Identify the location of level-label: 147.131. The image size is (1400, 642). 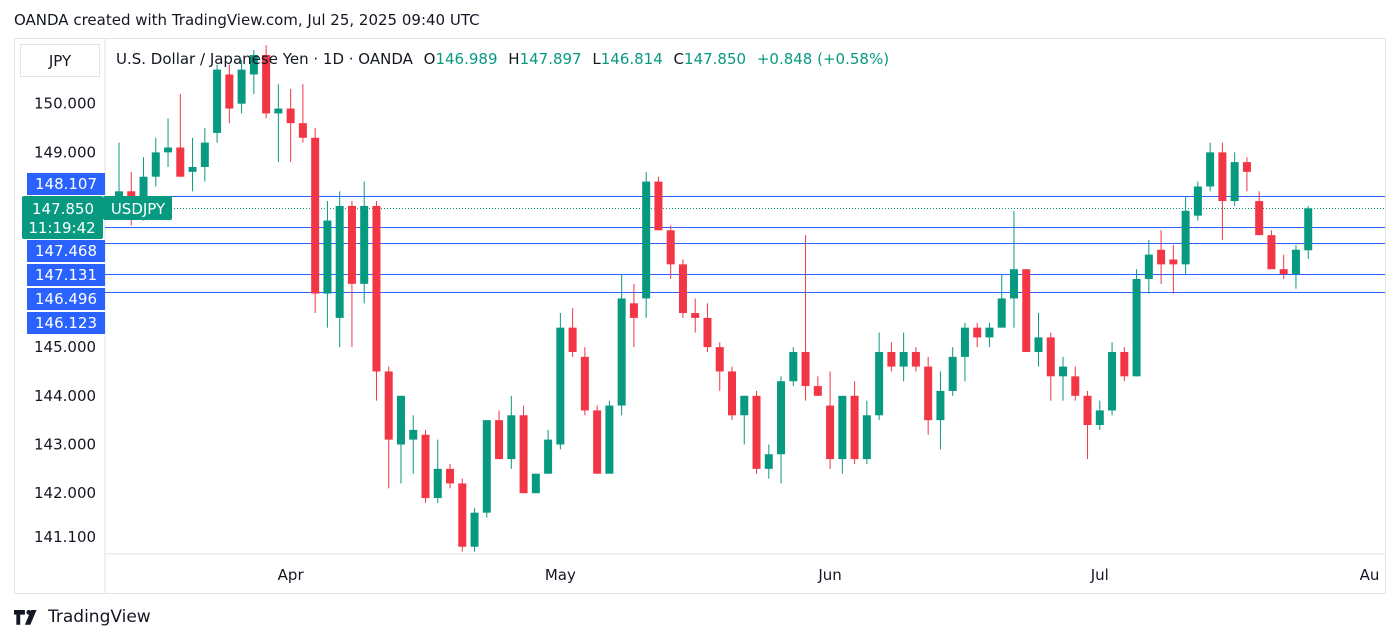
(66, 275).